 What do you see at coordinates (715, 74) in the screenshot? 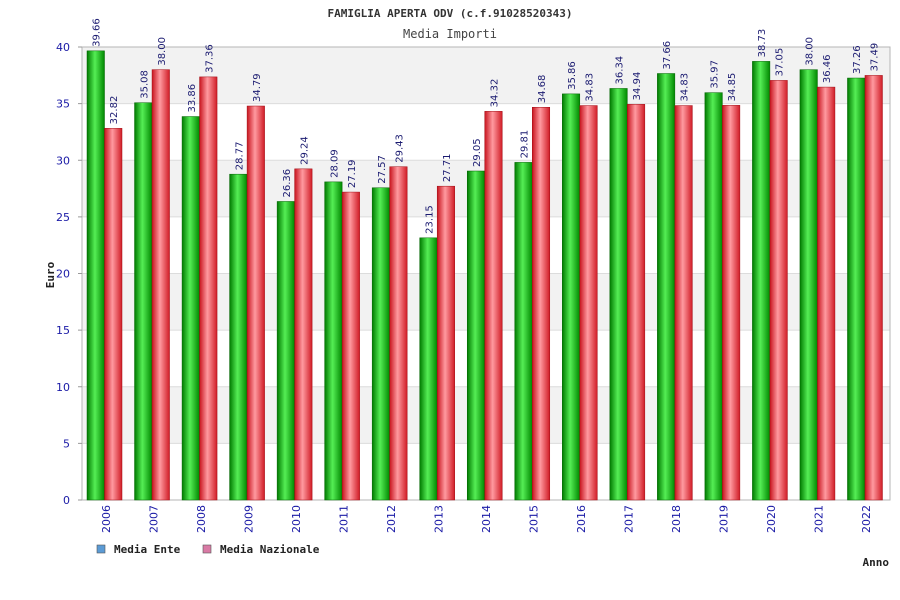
I see `value-label-media-ente: 35.97` at bounding box center [715, 74].